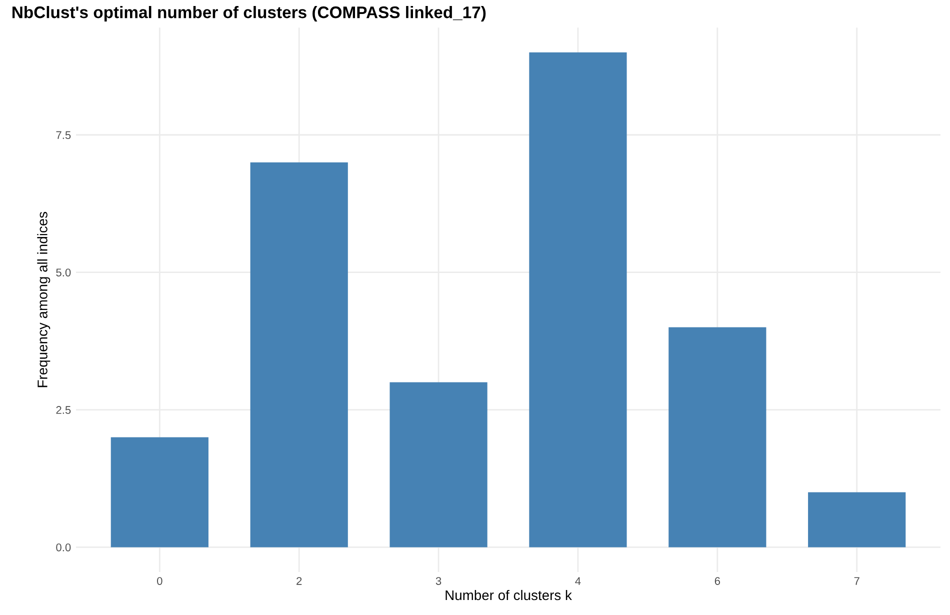 This screenshot has width=950, height=615. Describe the element at coordinates (857, 581) in the screenshot. I see `x-tick-label: 7` at that location.